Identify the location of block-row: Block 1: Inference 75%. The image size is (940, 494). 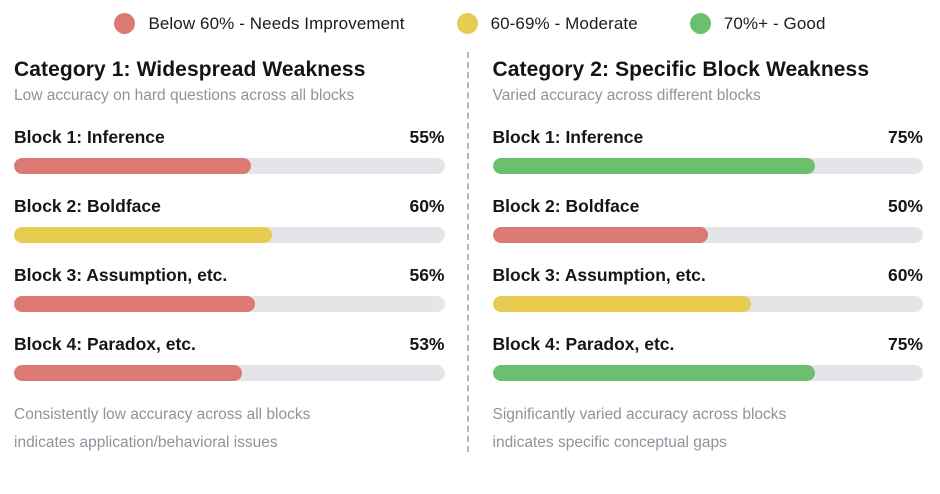
(707, 150).